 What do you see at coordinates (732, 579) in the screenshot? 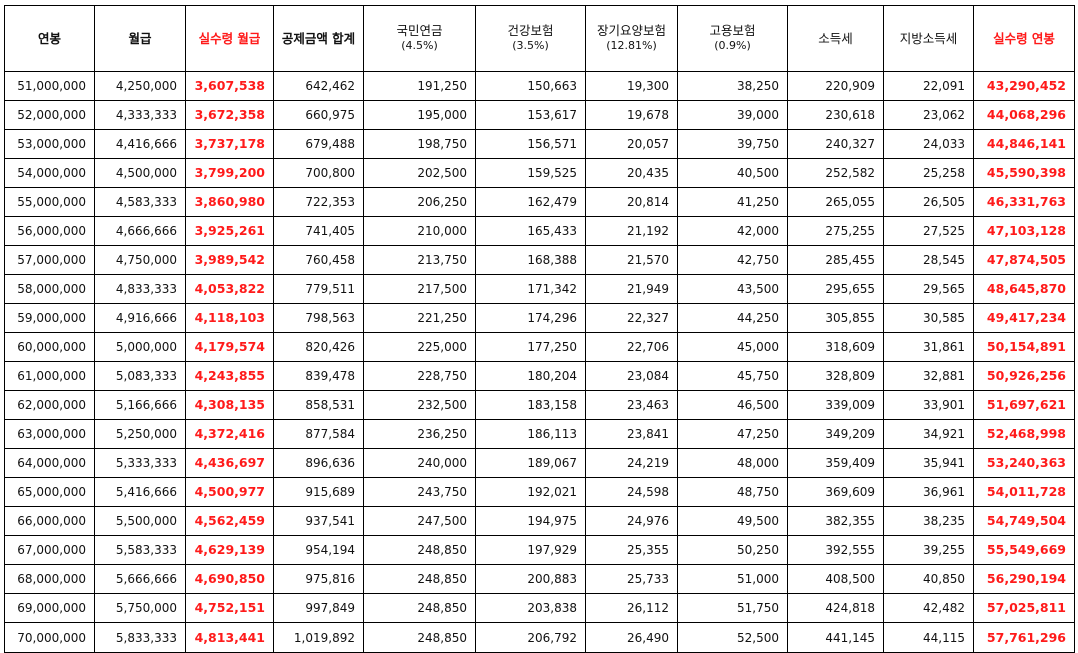
I see `table-cell: 51,000` at bounding box center [732, 579].